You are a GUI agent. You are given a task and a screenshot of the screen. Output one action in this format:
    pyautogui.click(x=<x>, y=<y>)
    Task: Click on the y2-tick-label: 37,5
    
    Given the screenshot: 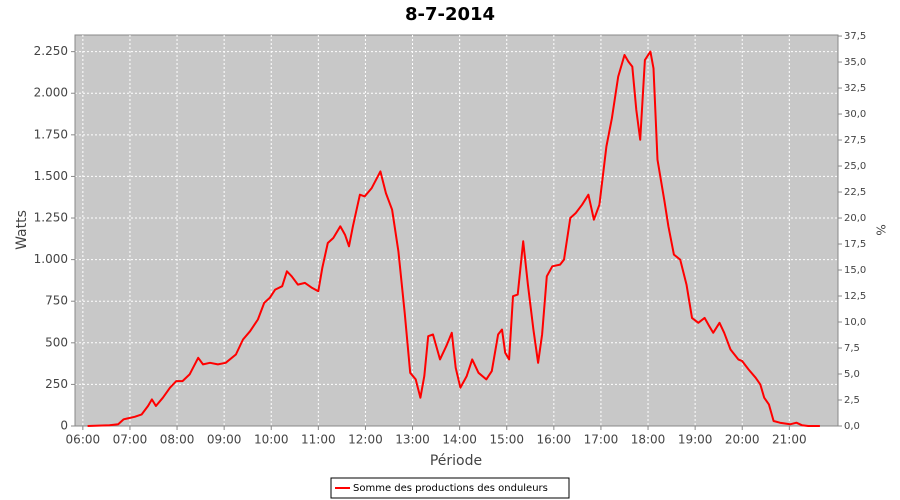 What is the action you would take?
    pyautogui.click(x=855, y=36)
    